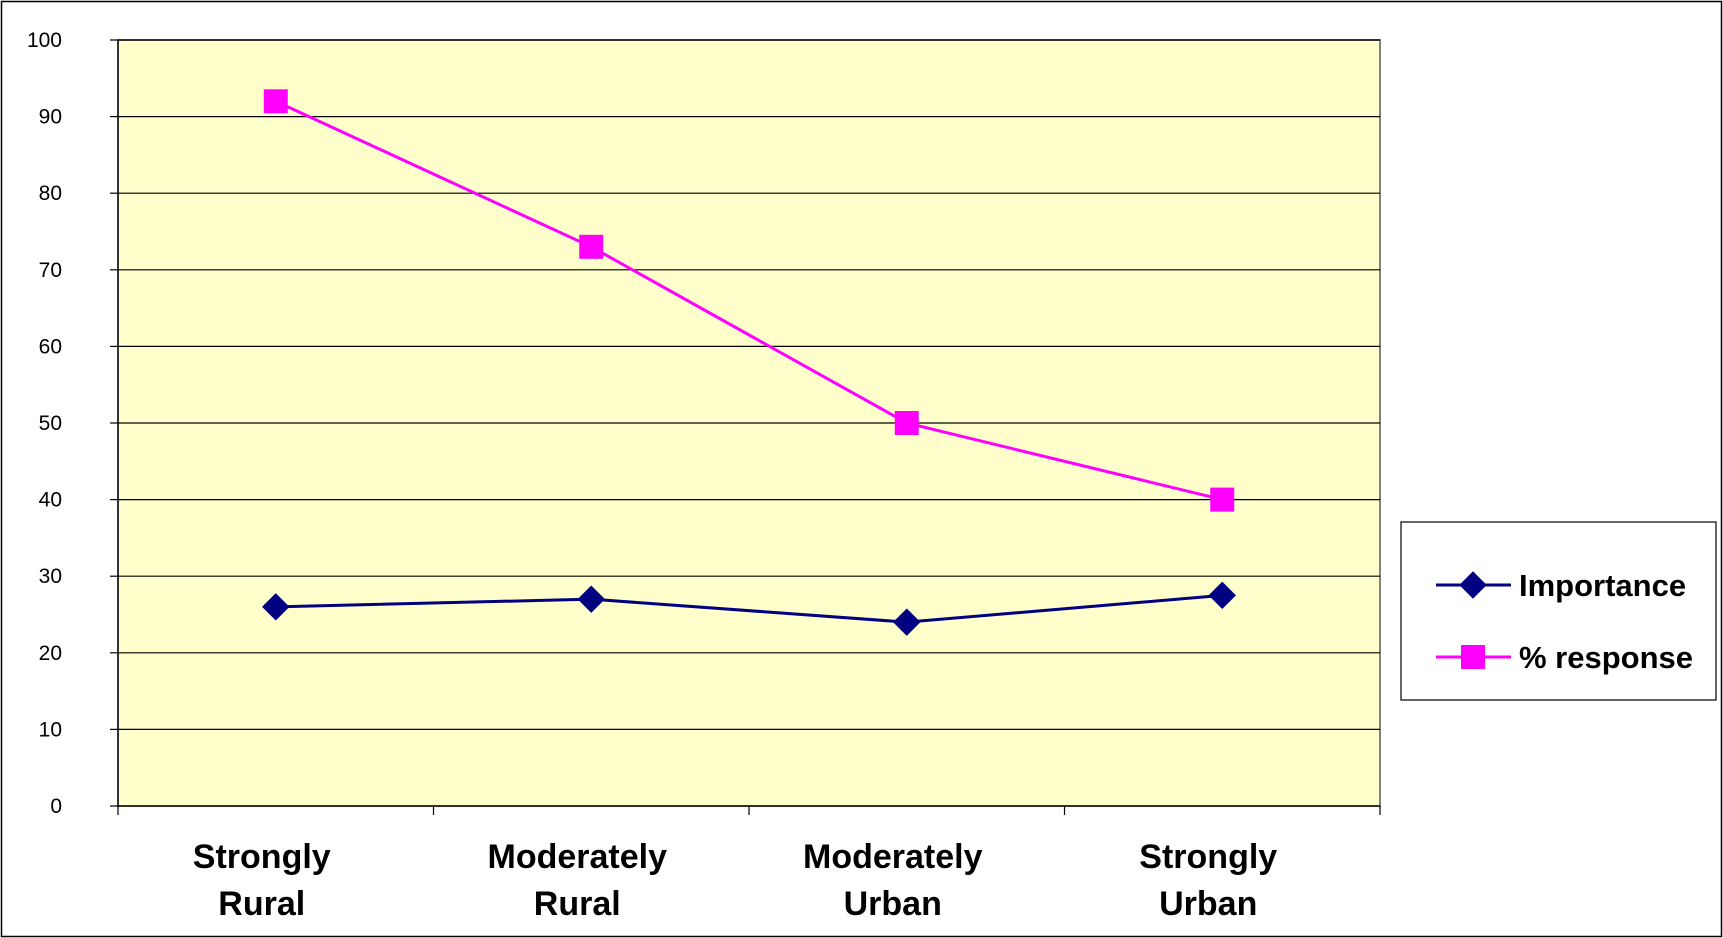 The height and width of the screenshot is (938, 1723). Describe the element at coordinates (56, 806) in the screenshot. I see `y-tick-label: 0` at that location.